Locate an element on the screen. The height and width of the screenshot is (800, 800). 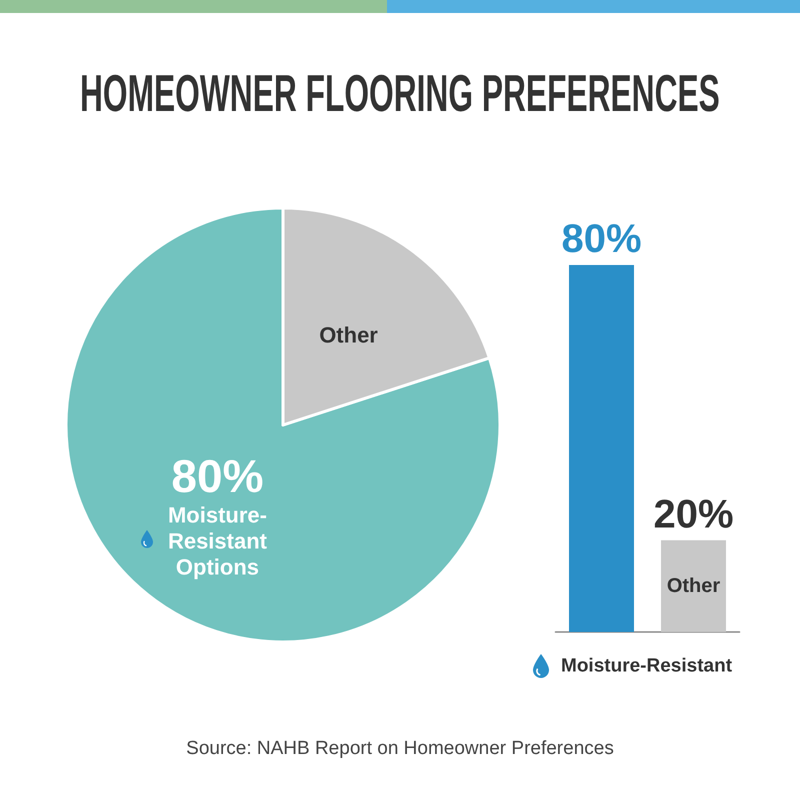
data-label: 20% is located at coordinates (693, 514).